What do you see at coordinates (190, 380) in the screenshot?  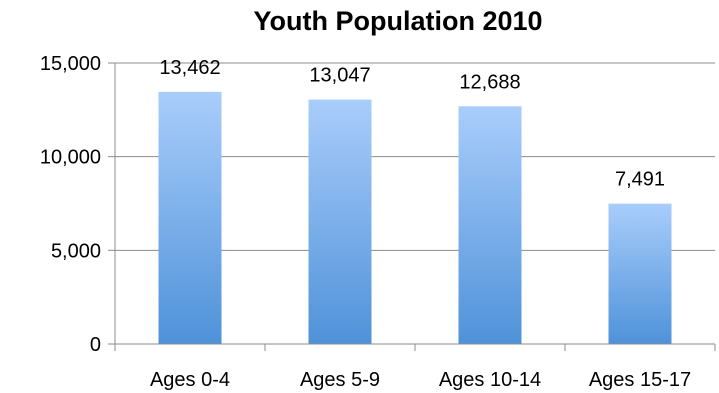 I see `x-tick-label: Ages 0-4` at bounding box center [190, 380].